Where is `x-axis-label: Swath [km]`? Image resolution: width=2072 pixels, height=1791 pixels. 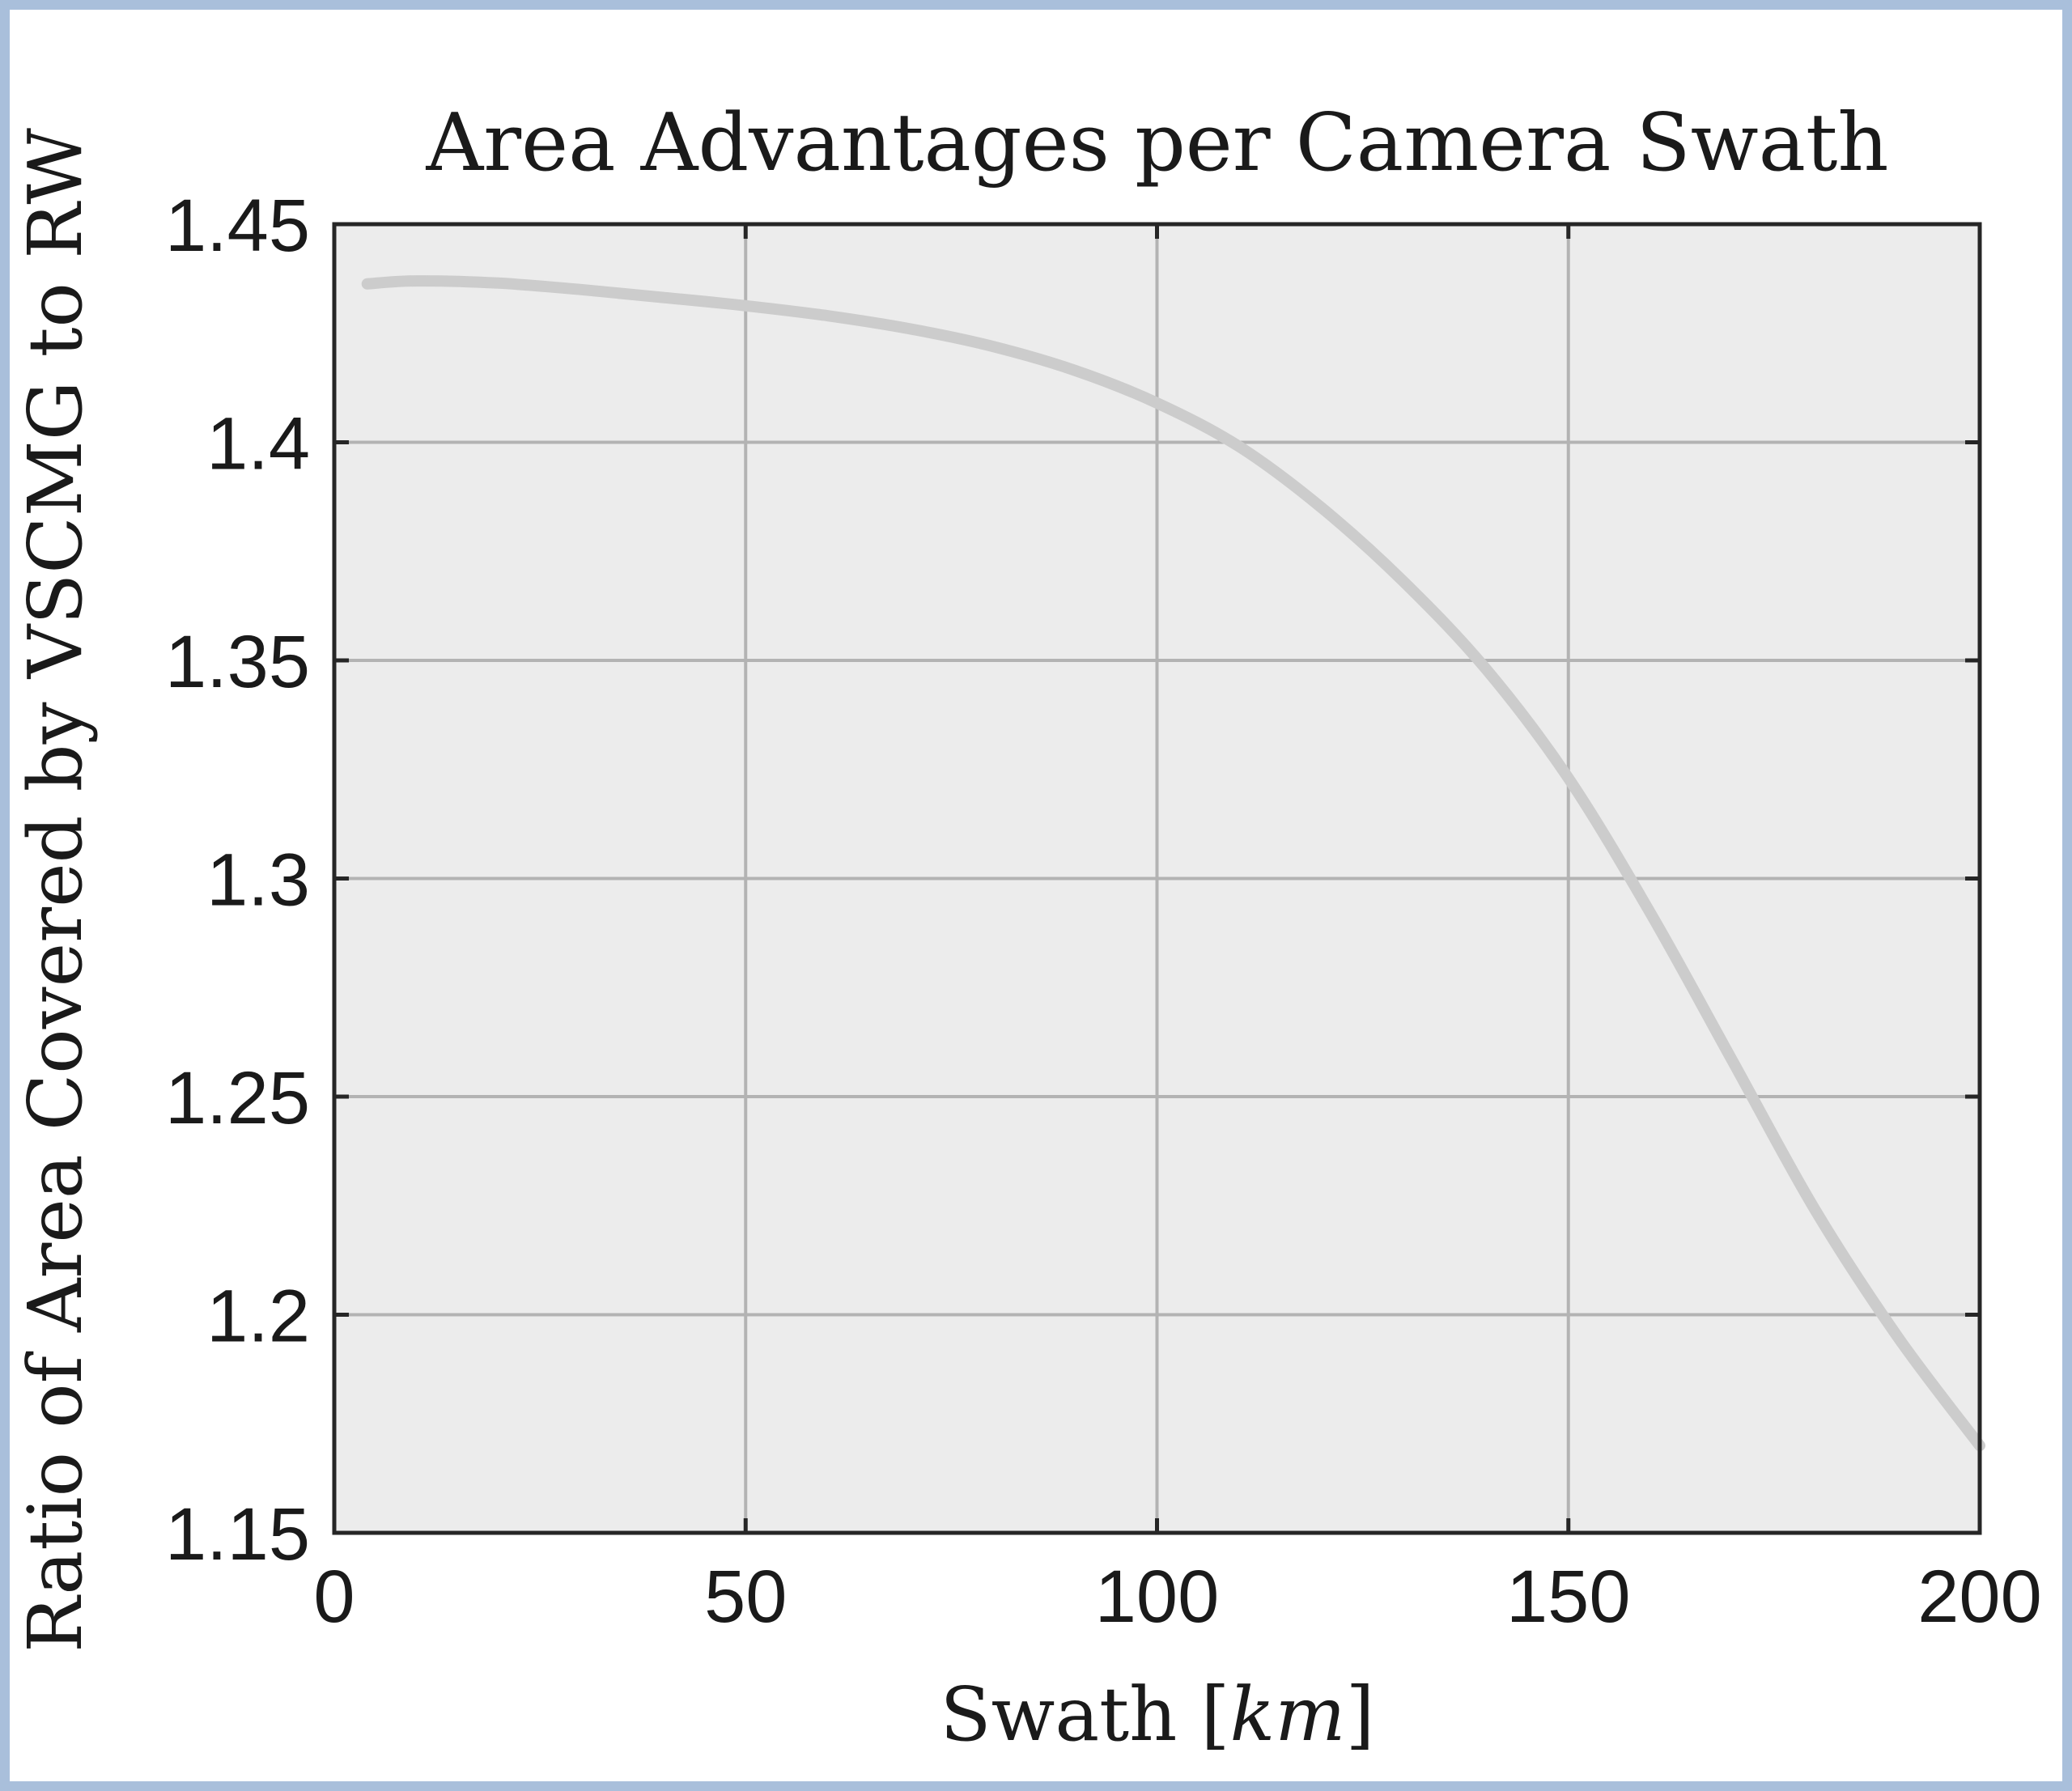
x-axis-label: Swath [km] is located at coordinates (1157, 1714).